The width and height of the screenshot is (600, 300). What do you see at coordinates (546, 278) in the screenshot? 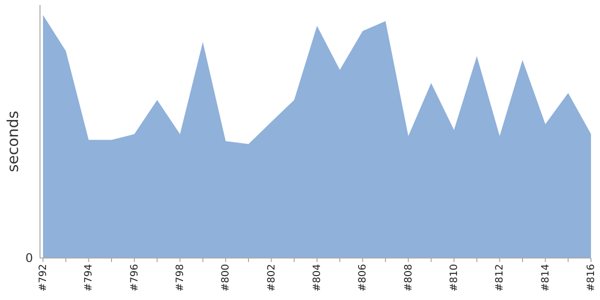
I see `x-tick-label: #814` at bounding box center [546, 278].